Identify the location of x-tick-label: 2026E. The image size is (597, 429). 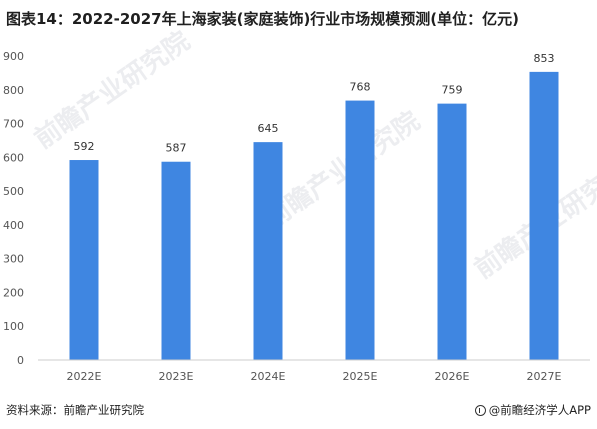
(452, 376).